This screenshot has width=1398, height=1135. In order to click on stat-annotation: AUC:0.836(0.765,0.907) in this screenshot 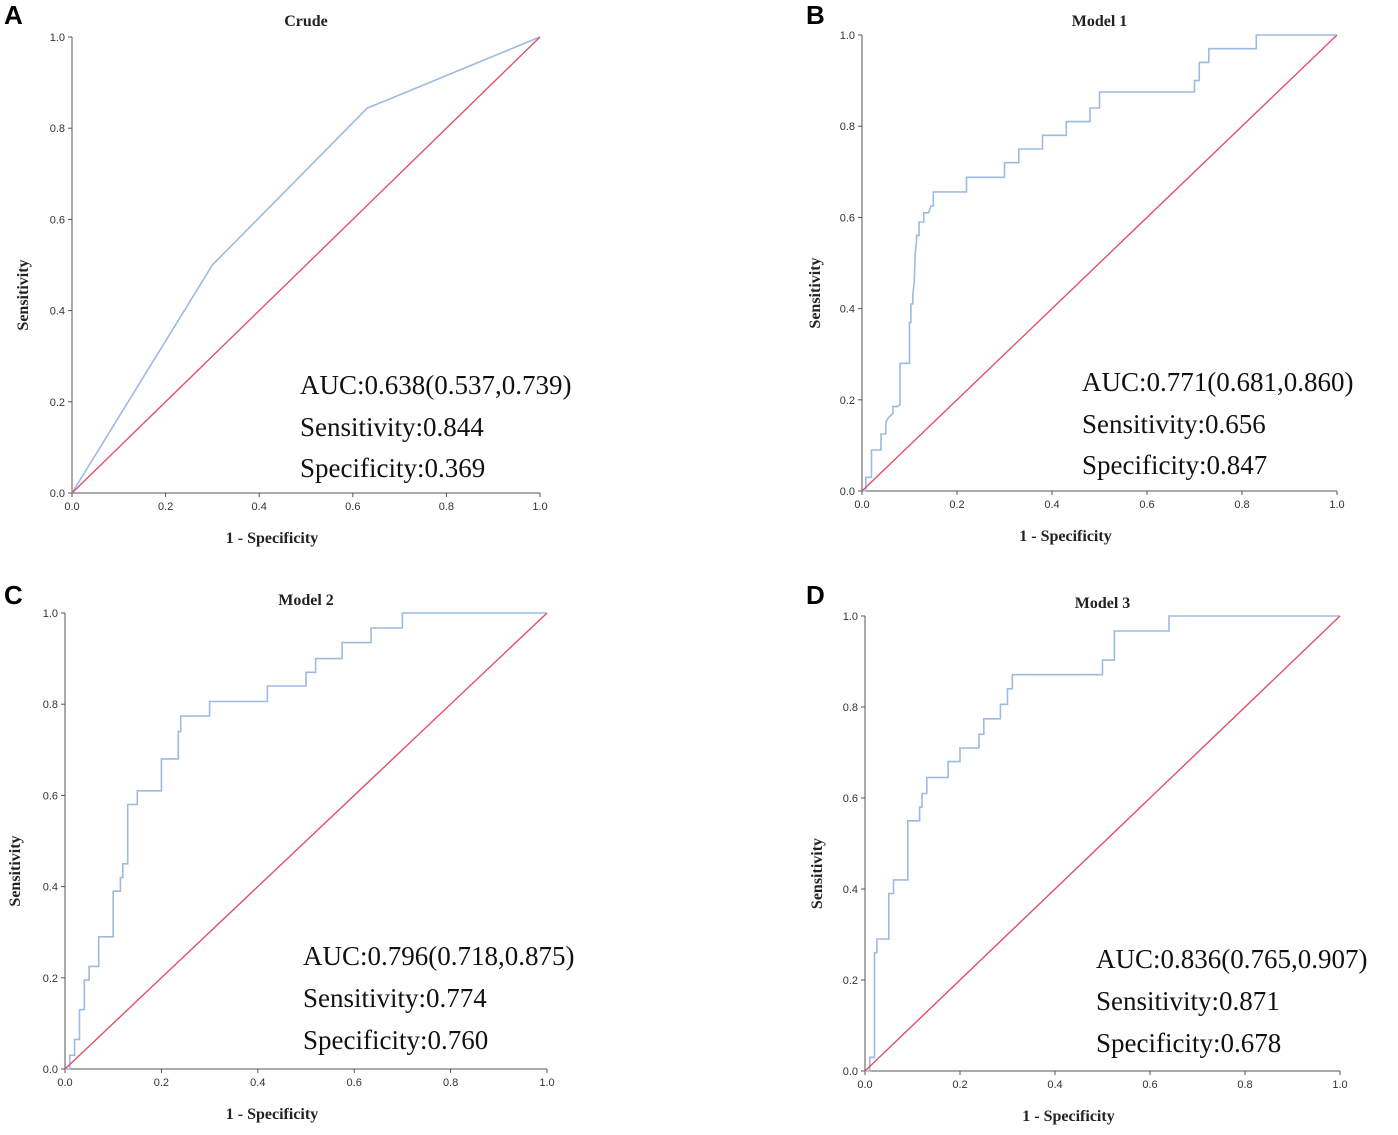, I will do `click(1232, 959)`.